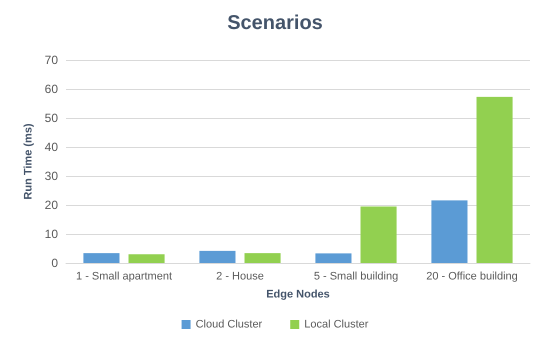  I want to click on y-tick-label: 30, so click(51, 176).